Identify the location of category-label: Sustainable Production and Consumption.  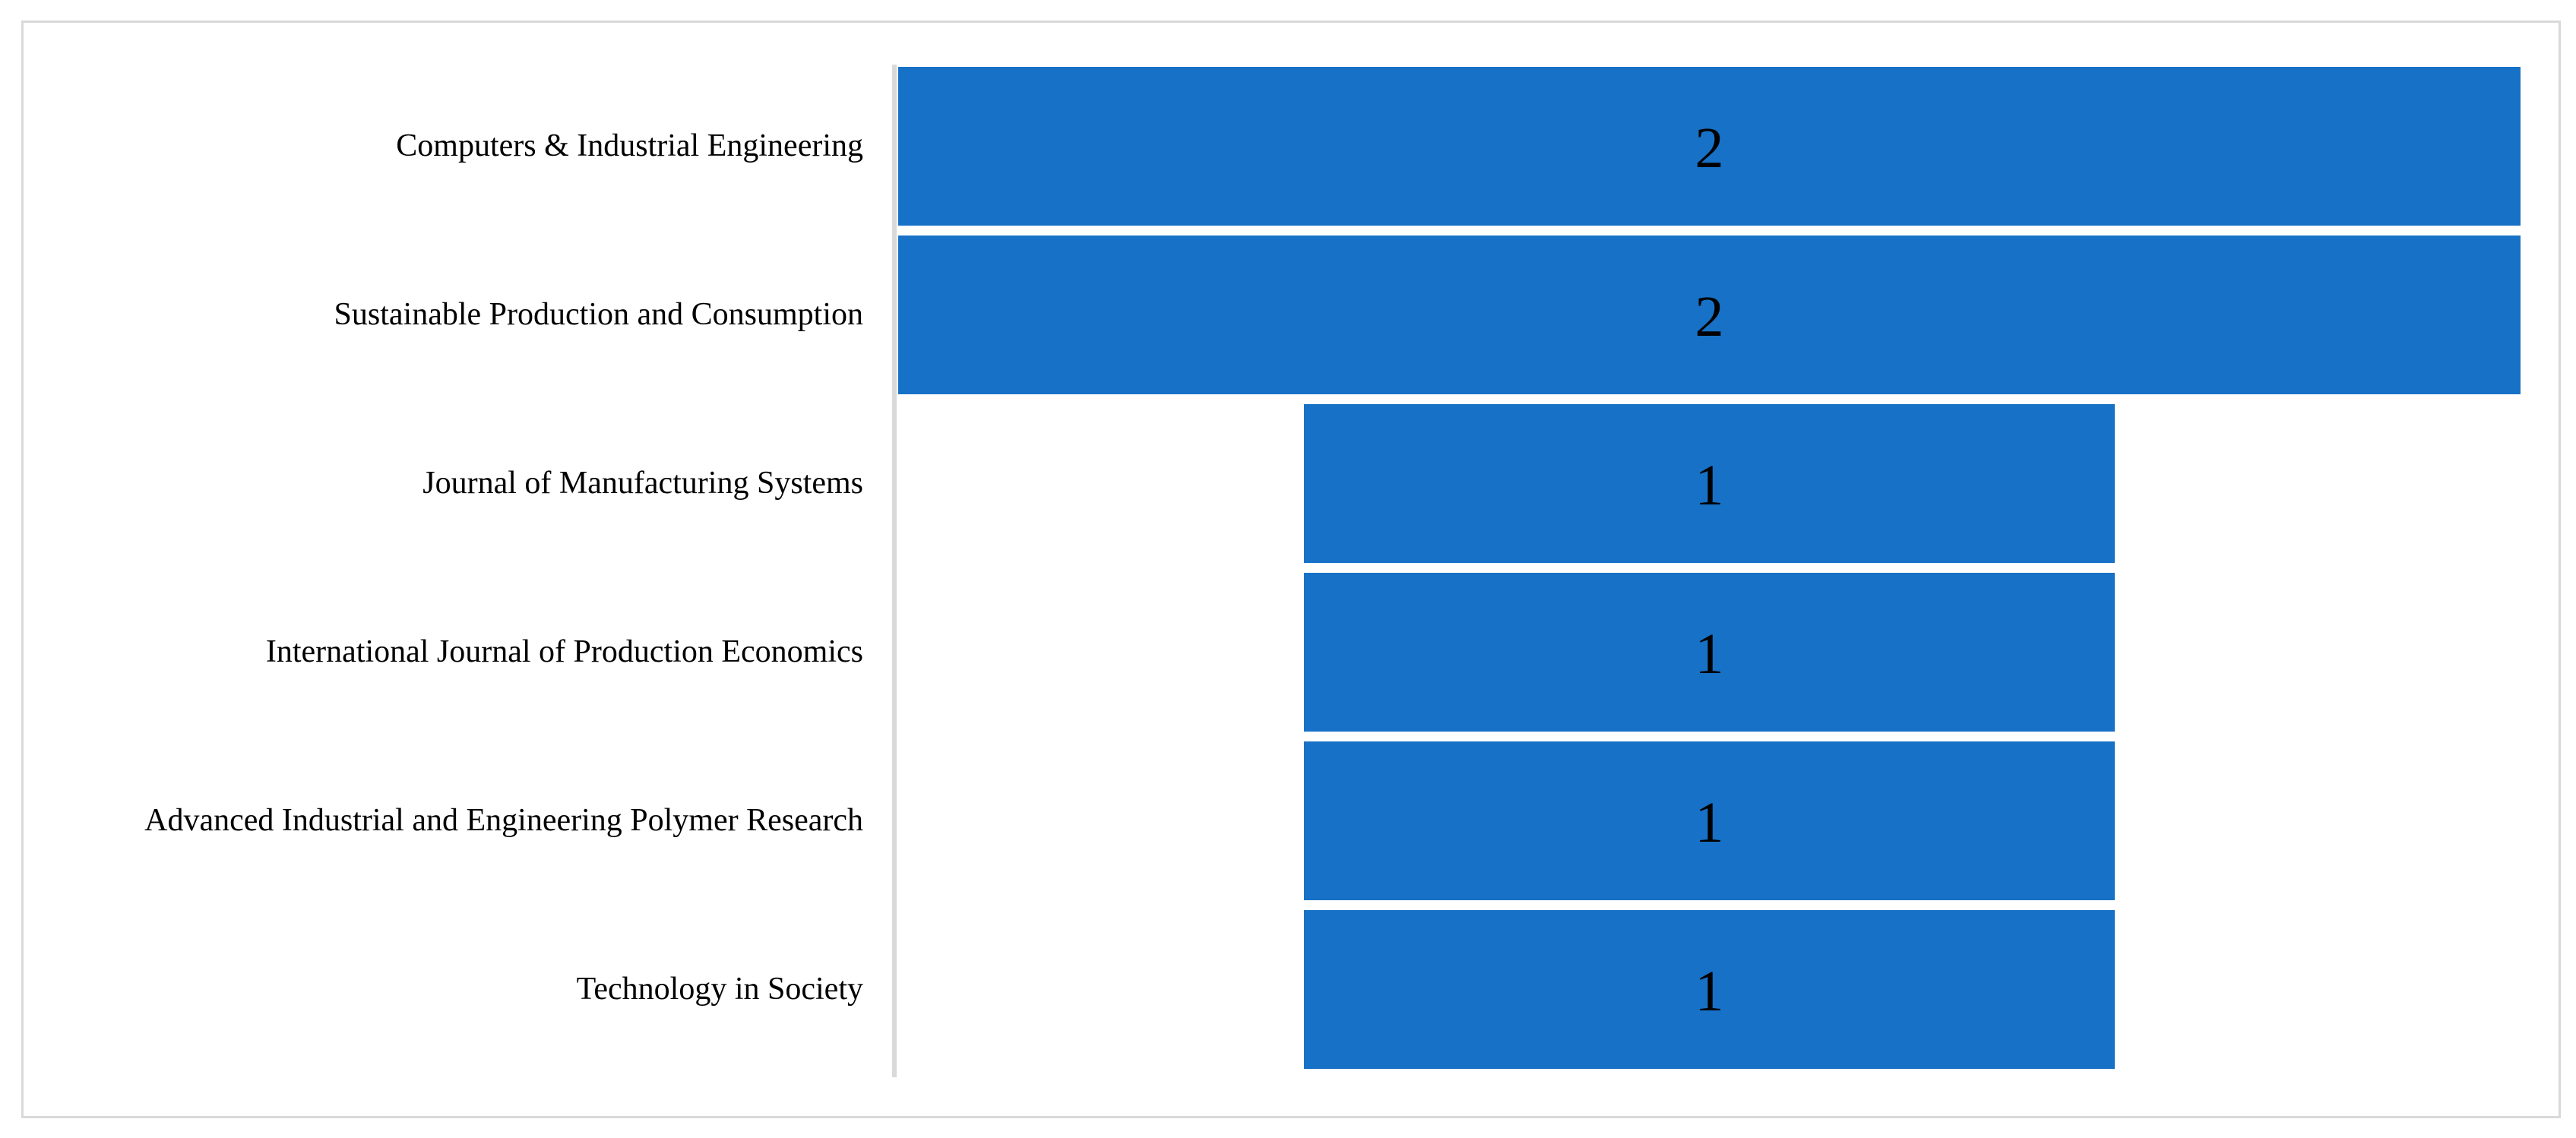
(599, 315).